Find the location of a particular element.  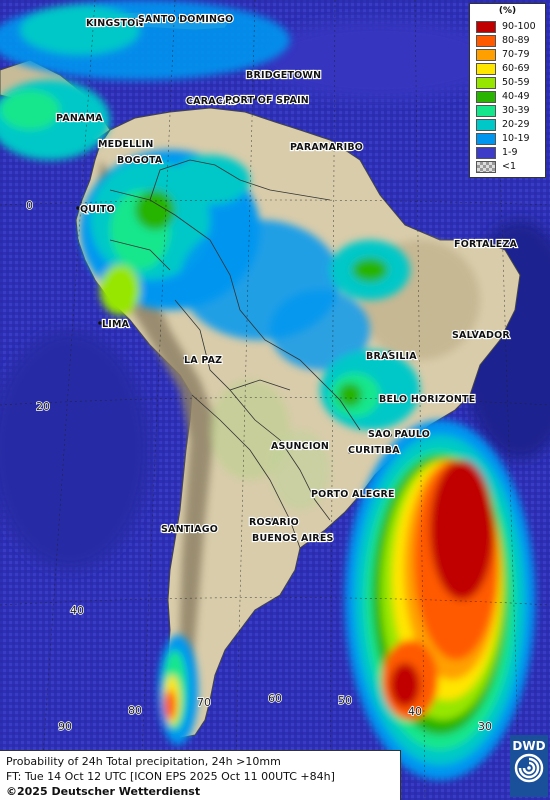

lat-label-0: 0 is located at coordinates (29, 205).